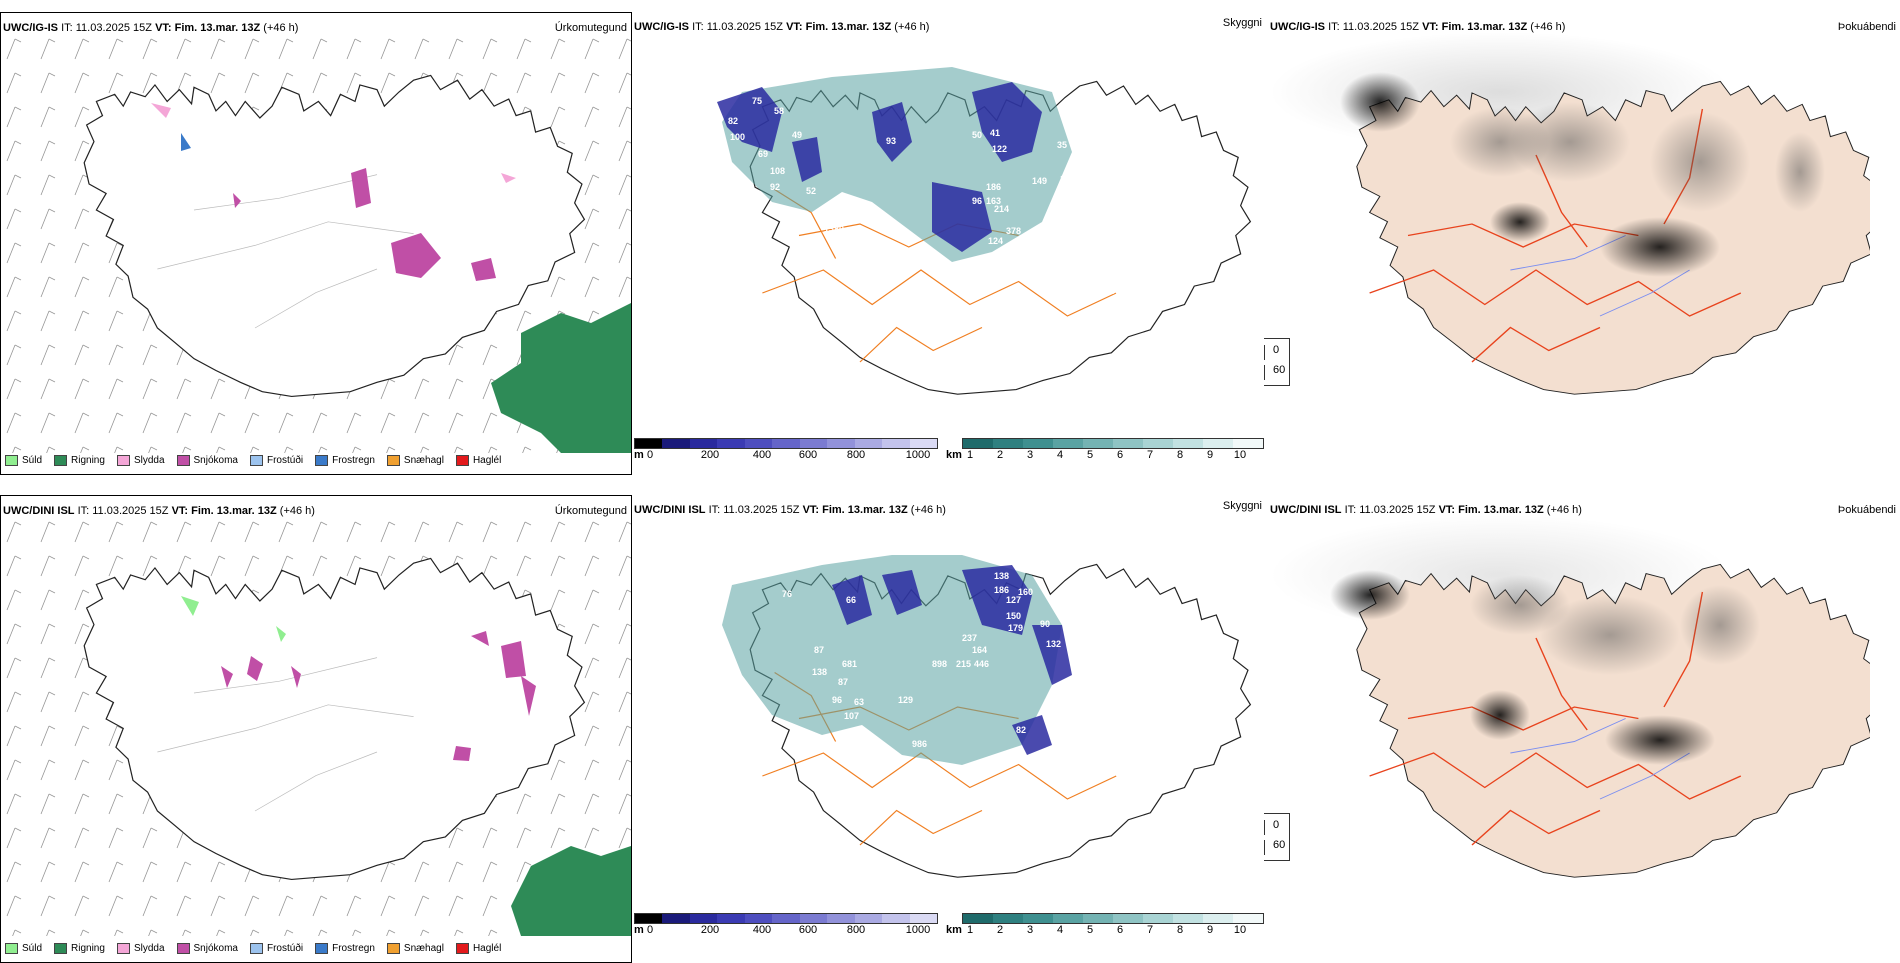 The image size is (1900, 963). What do you see at coordinates (999, 149) in the screenshot?
I see `svg-text: 122` at bounding box center [999, 149].